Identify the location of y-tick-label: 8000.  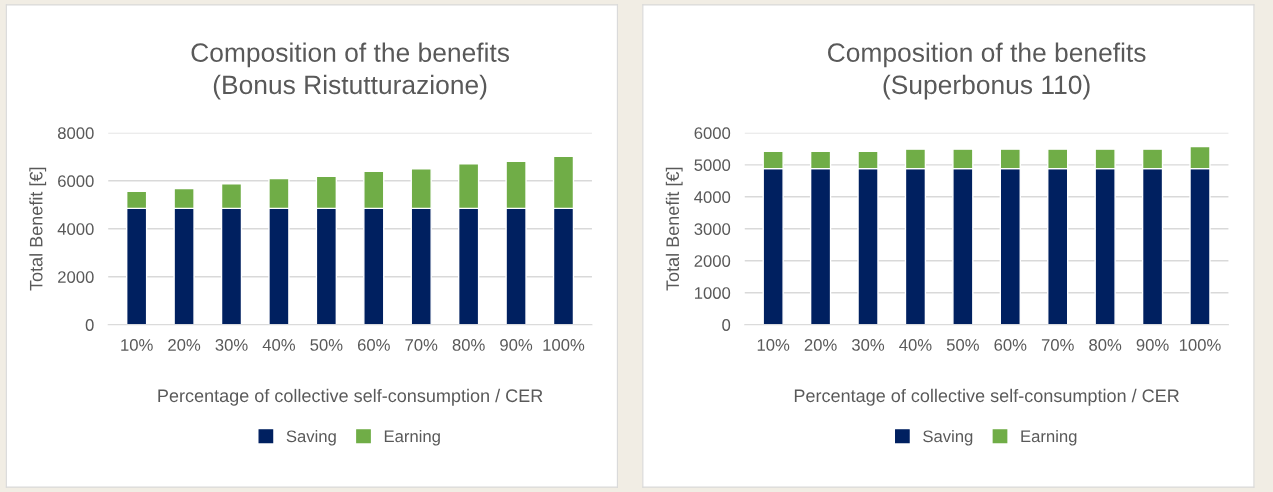
(75, 133).